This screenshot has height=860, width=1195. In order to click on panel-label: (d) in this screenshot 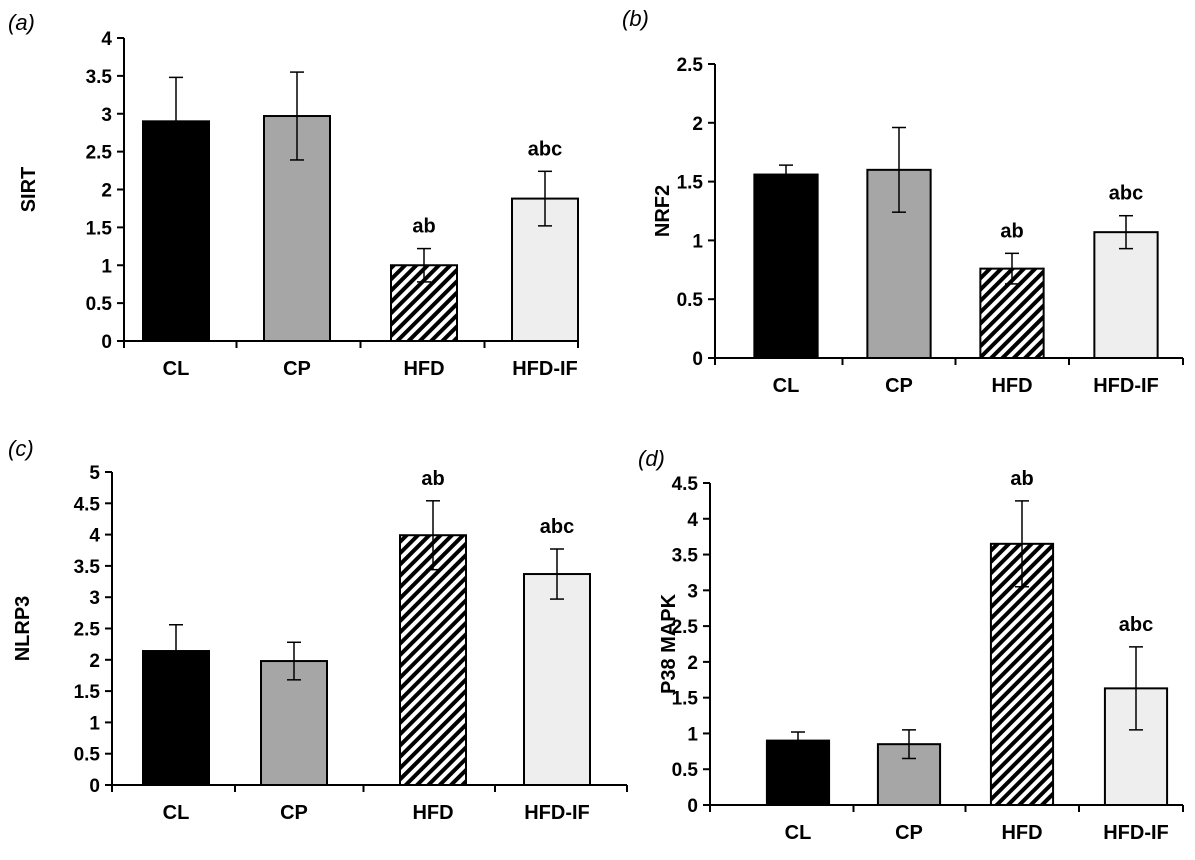, I will do `click(651, 458)`.